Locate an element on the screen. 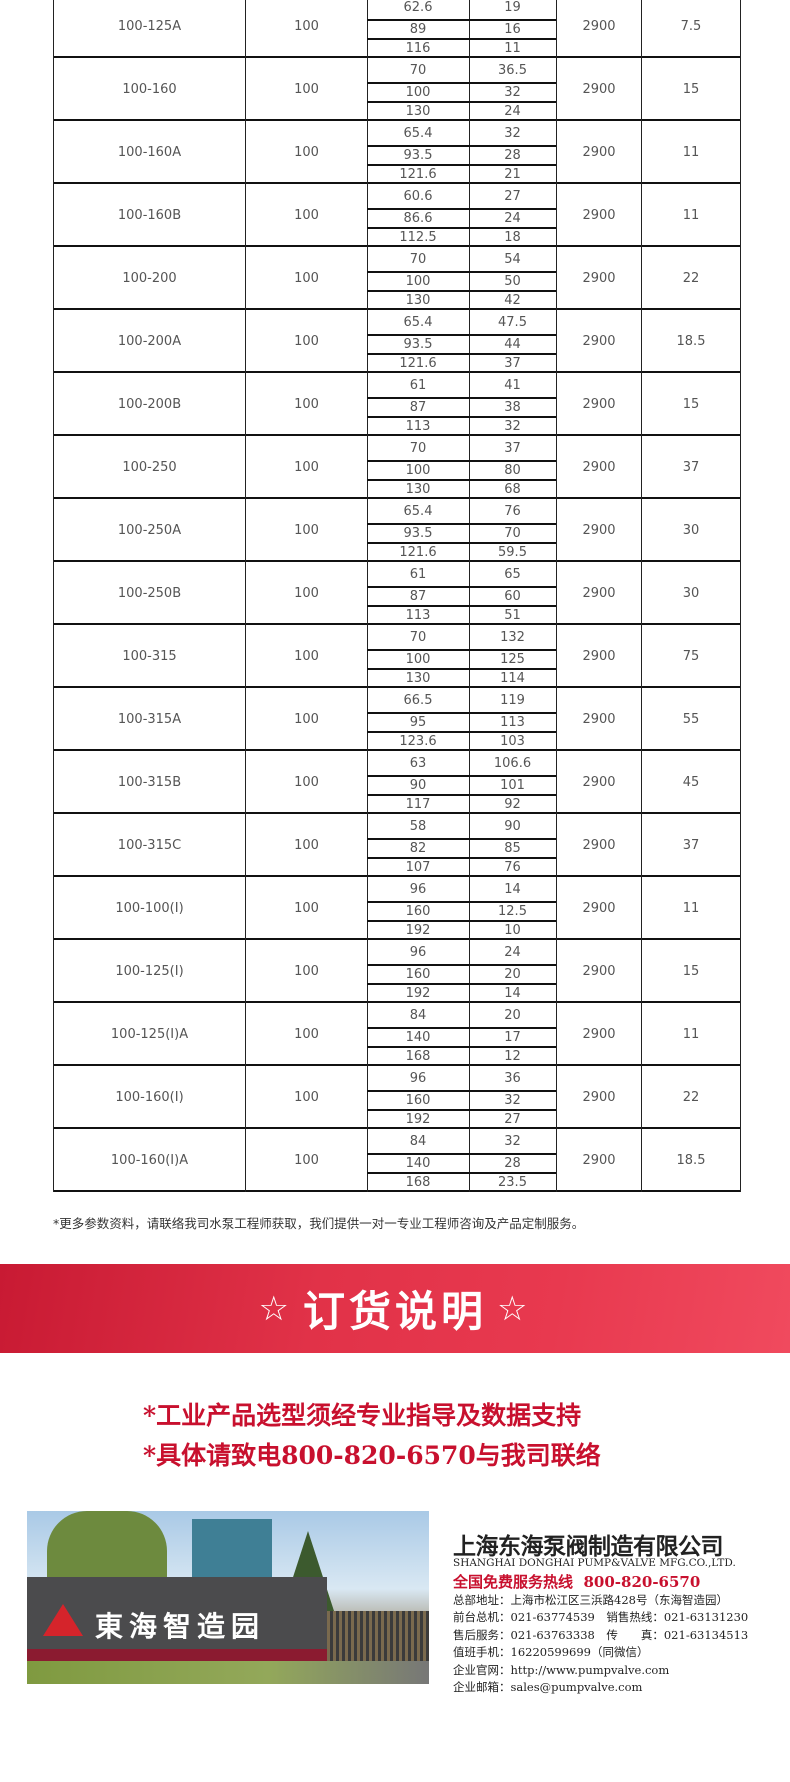  head-cell: 92 is located at coordinates (512, 804).